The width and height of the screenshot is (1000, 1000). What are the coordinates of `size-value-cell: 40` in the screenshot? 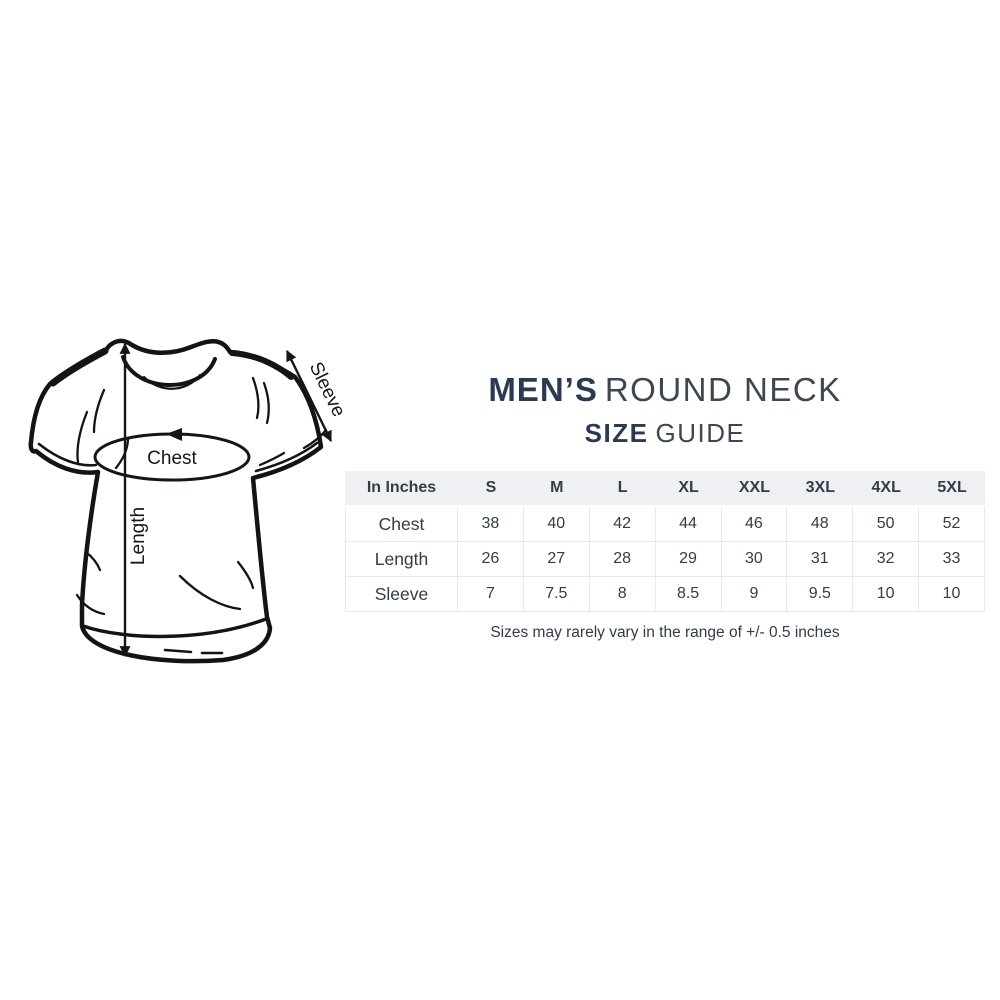 It's located at (556, 524).